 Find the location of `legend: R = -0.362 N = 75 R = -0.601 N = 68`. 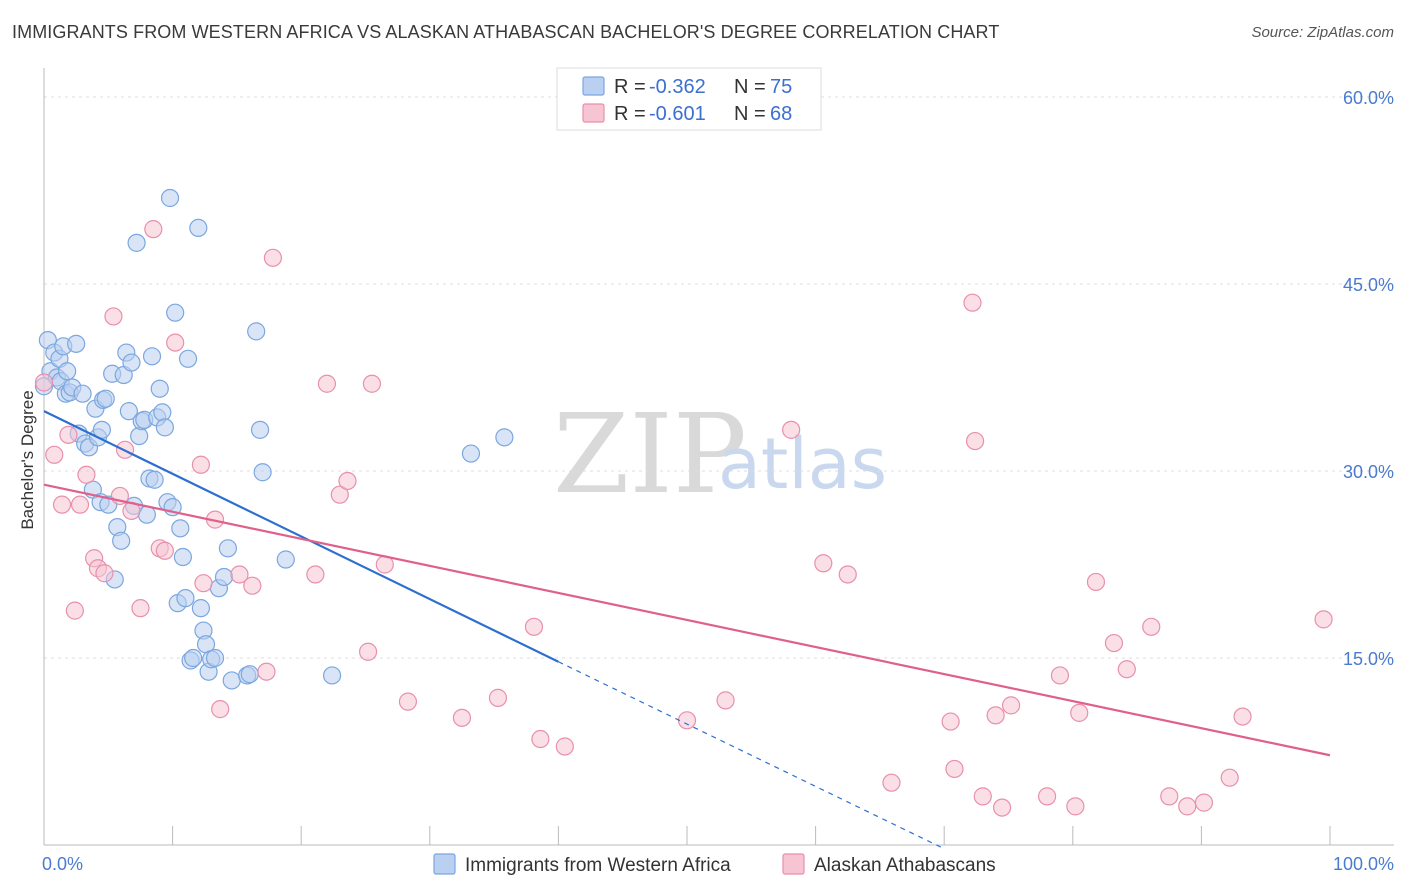

legend: R = -0.362 N = 75 R = -0.601 N = 68 is located at coordinates (689, 99).